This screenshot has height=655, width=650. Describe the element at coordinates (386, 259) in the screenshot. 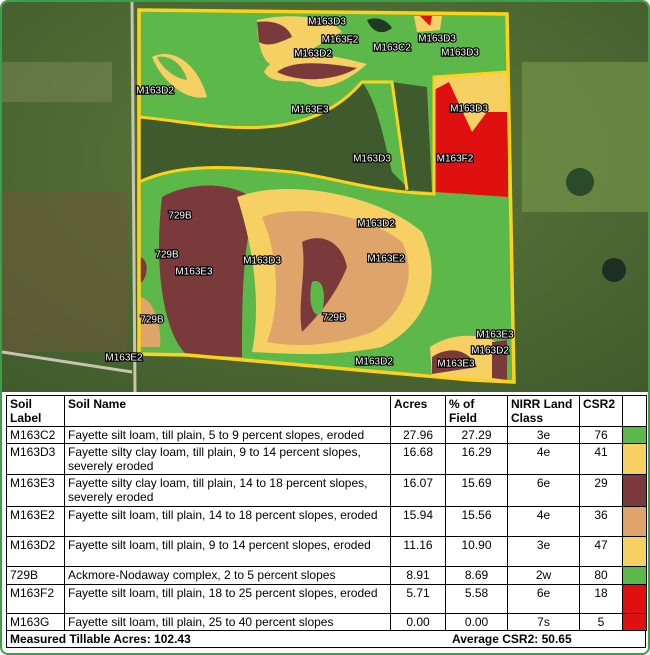

I see `map-label: M163E2` at that location.